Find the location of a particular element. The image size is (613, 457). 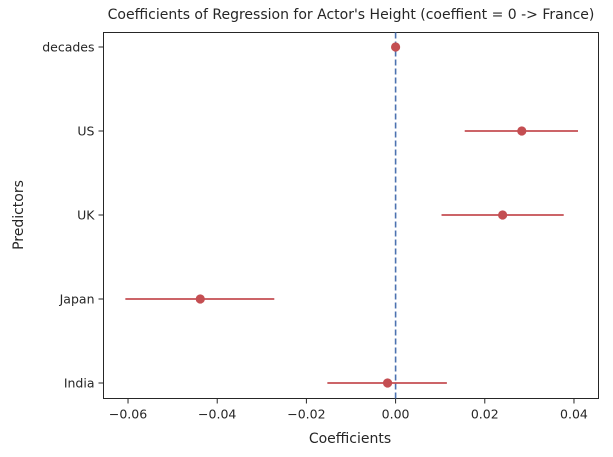

x-tick-label: 0.02 is located at coordinates (485, 414).